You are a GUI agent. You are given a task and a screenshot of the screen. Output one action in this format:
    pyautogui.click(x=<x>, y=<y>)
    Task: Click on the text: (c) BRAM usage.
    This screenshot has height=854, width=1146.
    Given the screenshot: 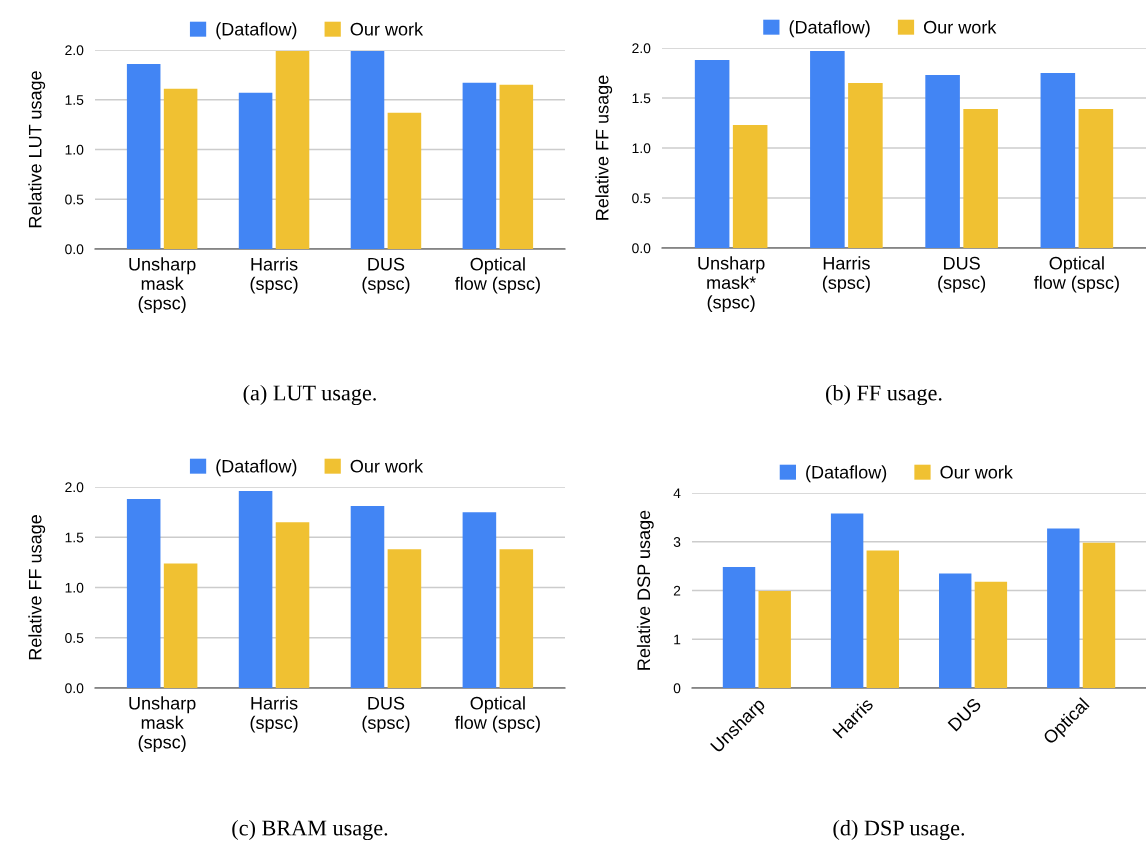 What is the action you would take?
    pyautogui.click(x=310, y=830)
    